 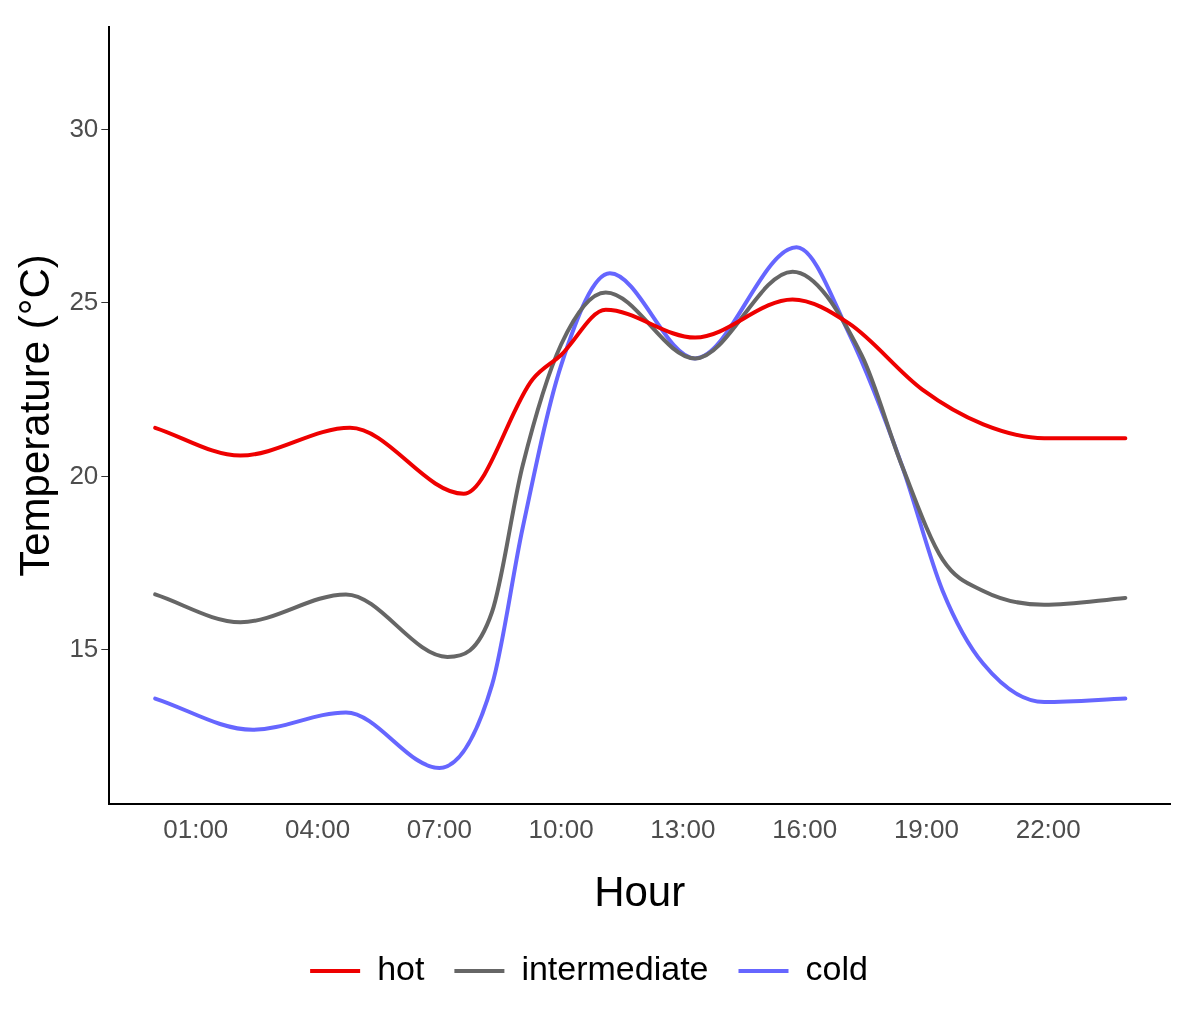 I want to click on x-axis-title: Hour, so click(x=640, y=892).